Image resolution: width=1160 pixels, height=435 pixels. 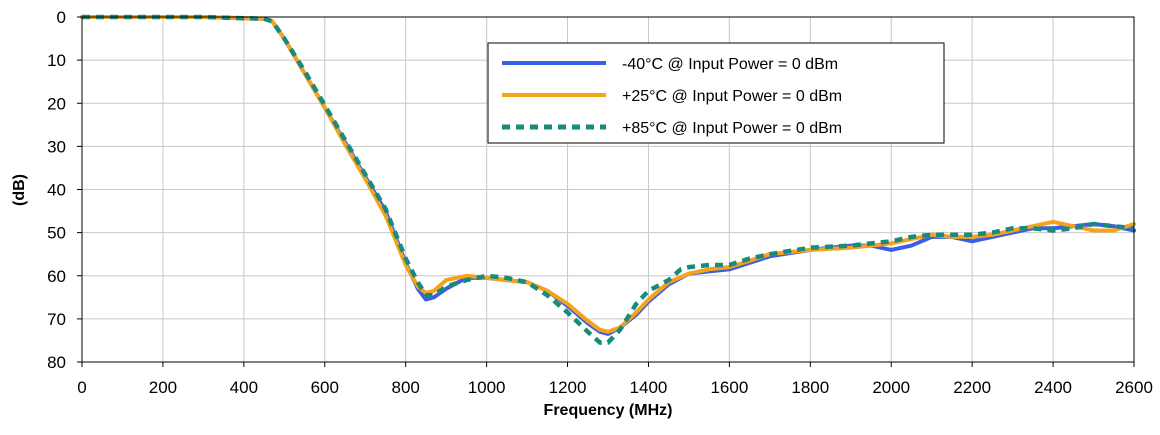 I want to click on y-tick-label: 40, so click(x=56, y=190).